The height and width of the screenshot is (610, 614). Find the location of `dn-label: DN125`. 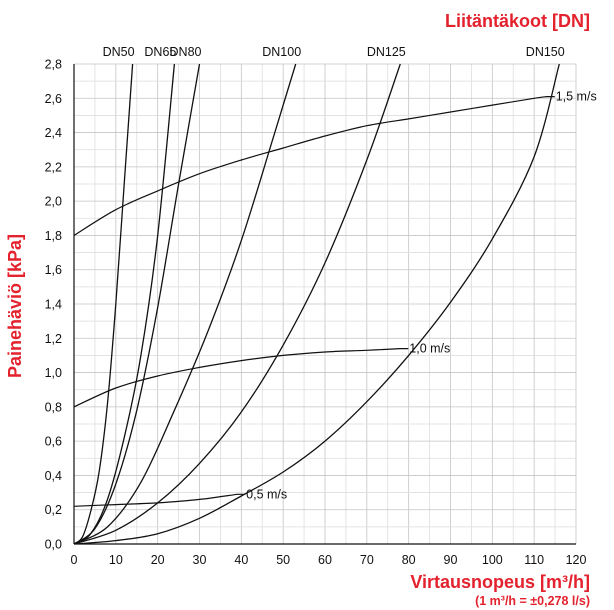

dn-label: DN125 is located at coordinates (386, 52).